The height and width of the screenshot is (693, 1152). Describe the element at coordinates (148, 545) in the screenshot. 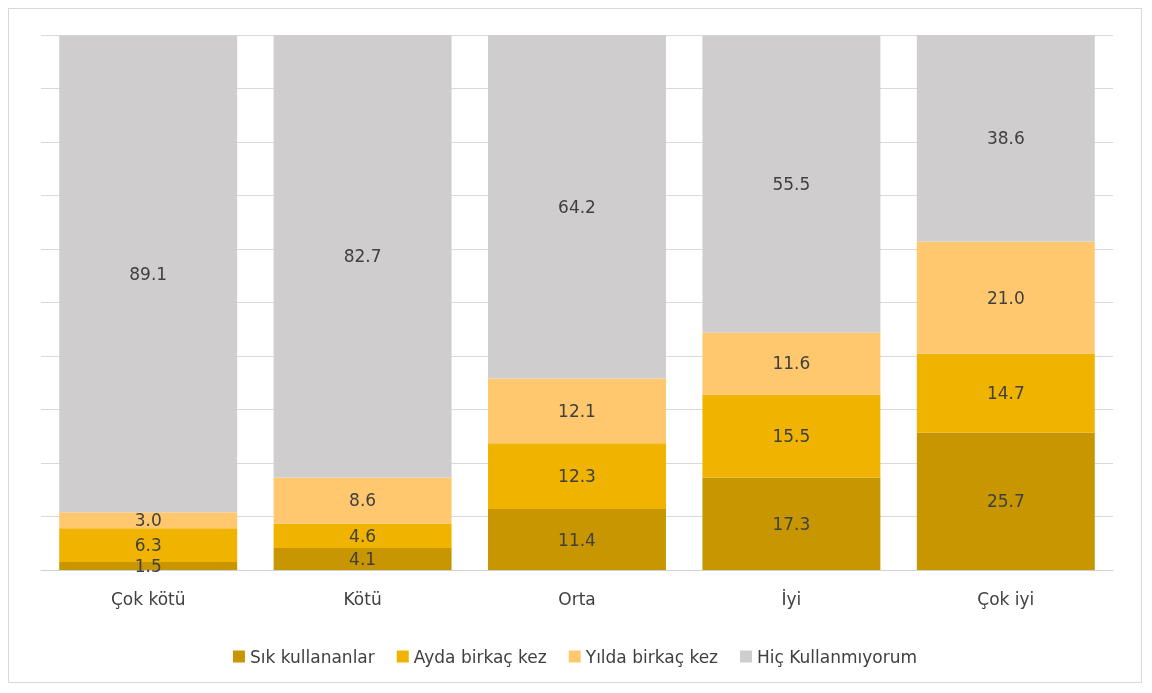

I see `data-label: 6.3` at that location.